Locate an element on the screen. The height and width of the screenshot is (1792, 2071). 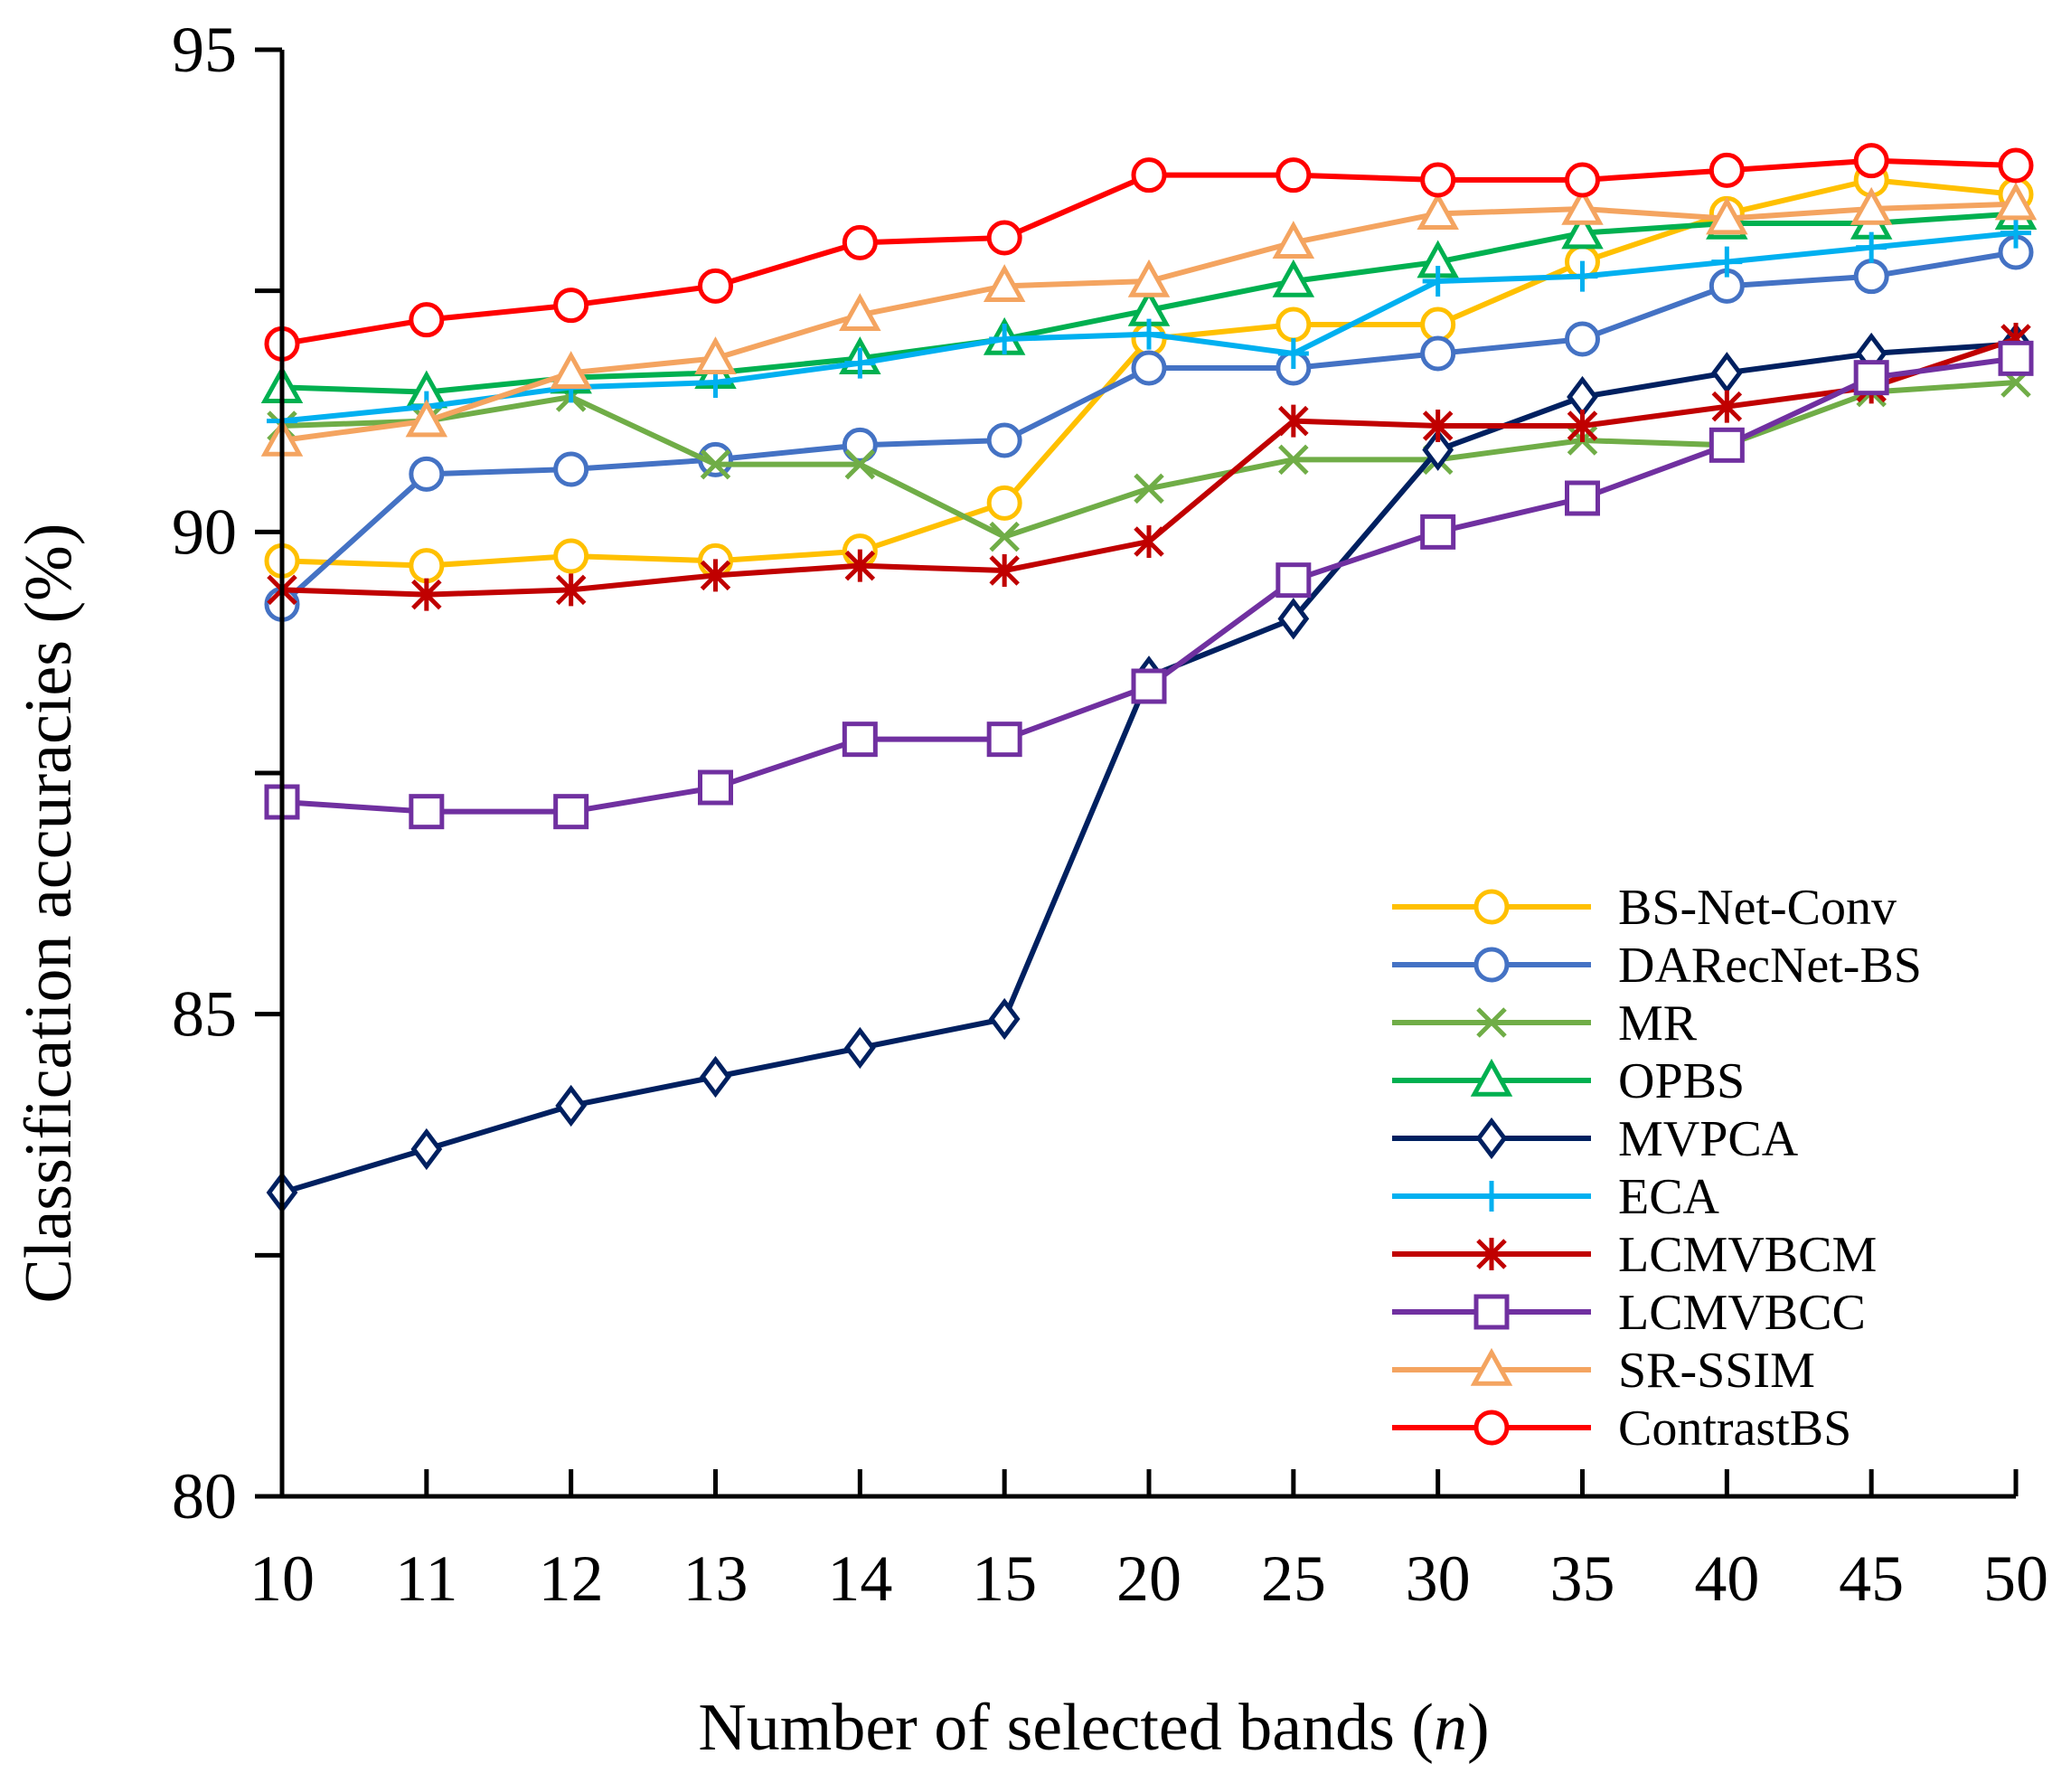
x-tick-label: 50 is located at coordinates (2016, 1579).